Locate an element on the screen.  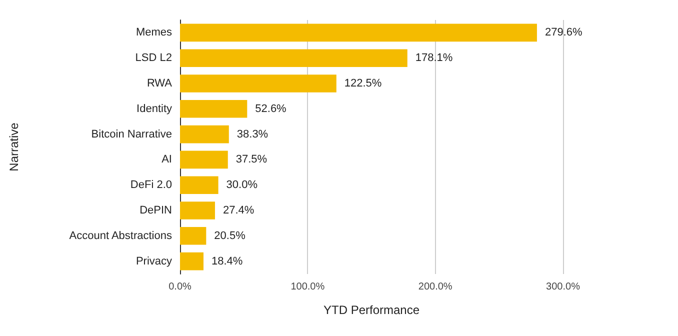
y-tick-label: AI is located at coordinates (167, 160).